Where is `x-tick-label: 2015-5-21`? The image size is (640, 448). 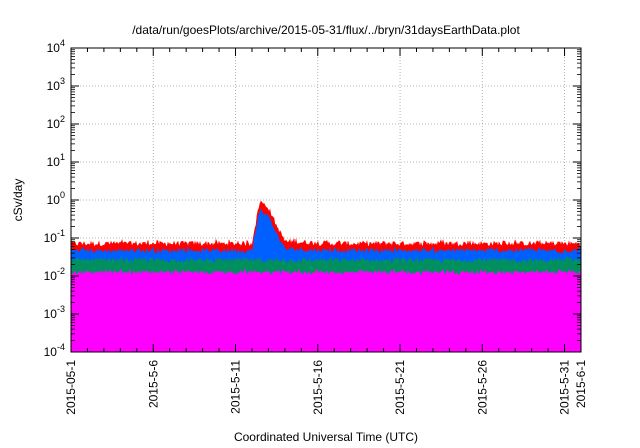
x-tick-label: 2015-5-21 is located at coordinates (400, 387).